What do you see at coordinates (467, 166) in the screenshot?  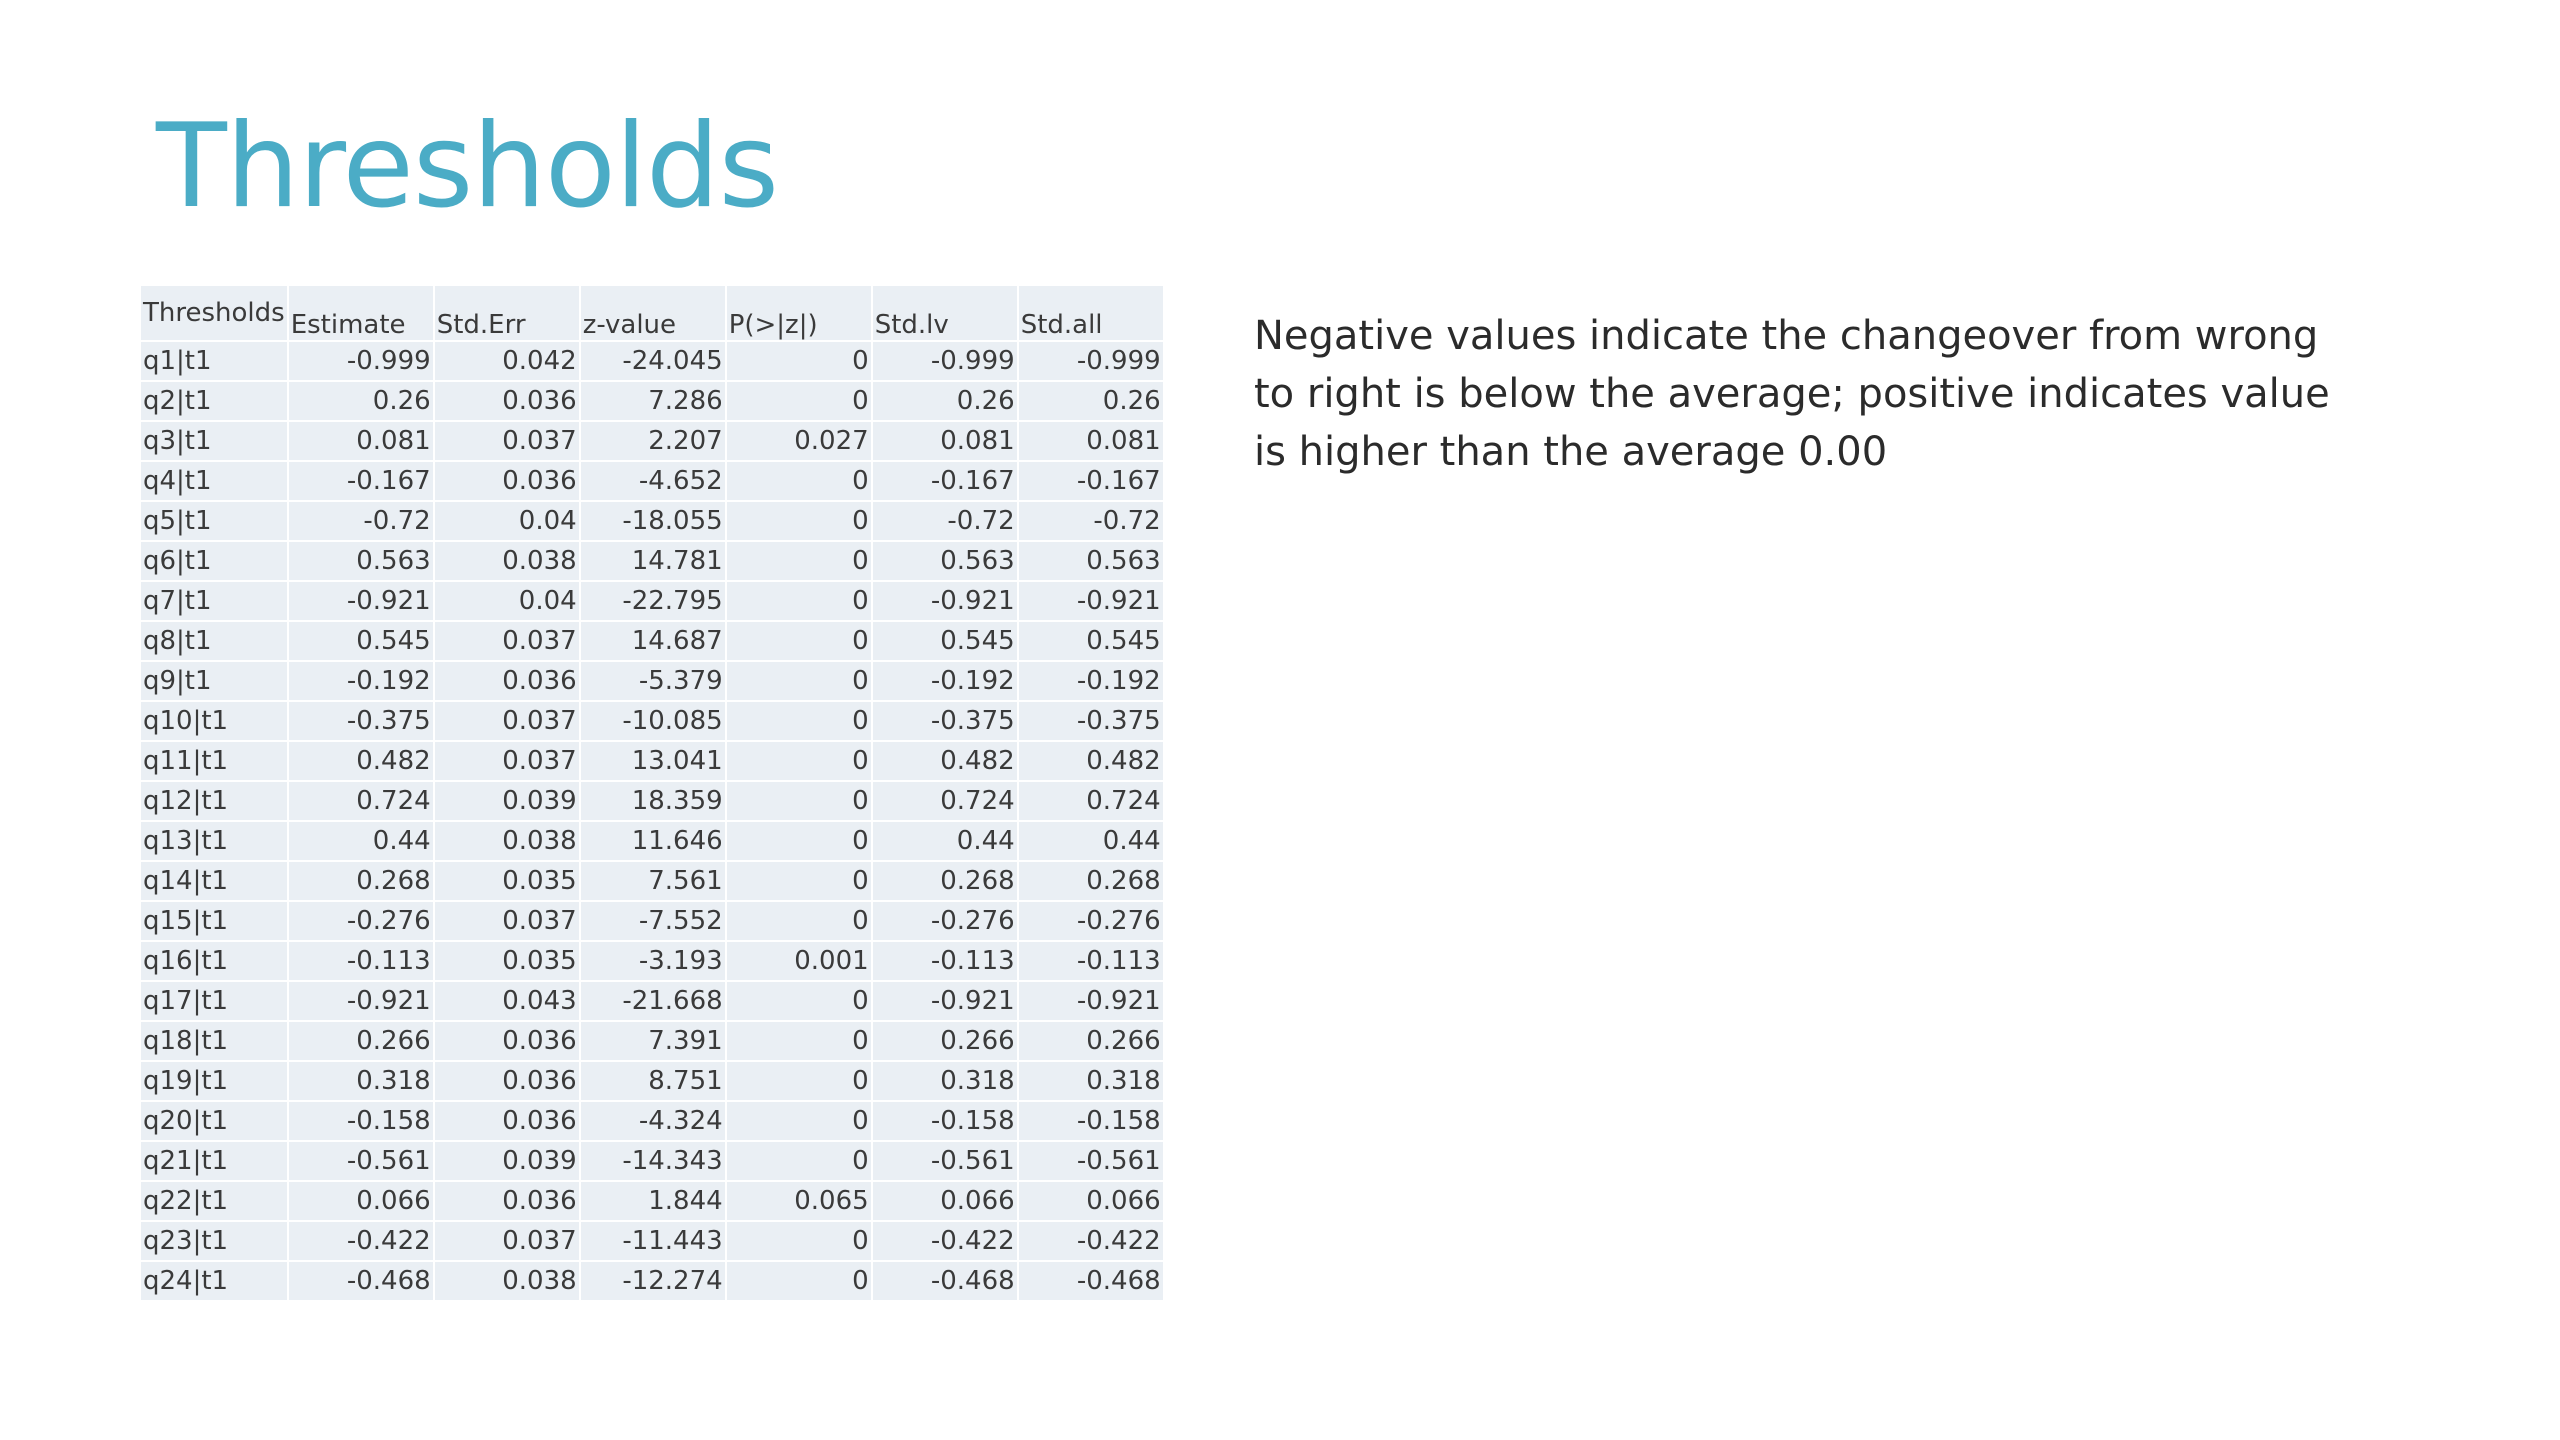 I see `slide-title: Thresholds` at bounding box center [467, 166].